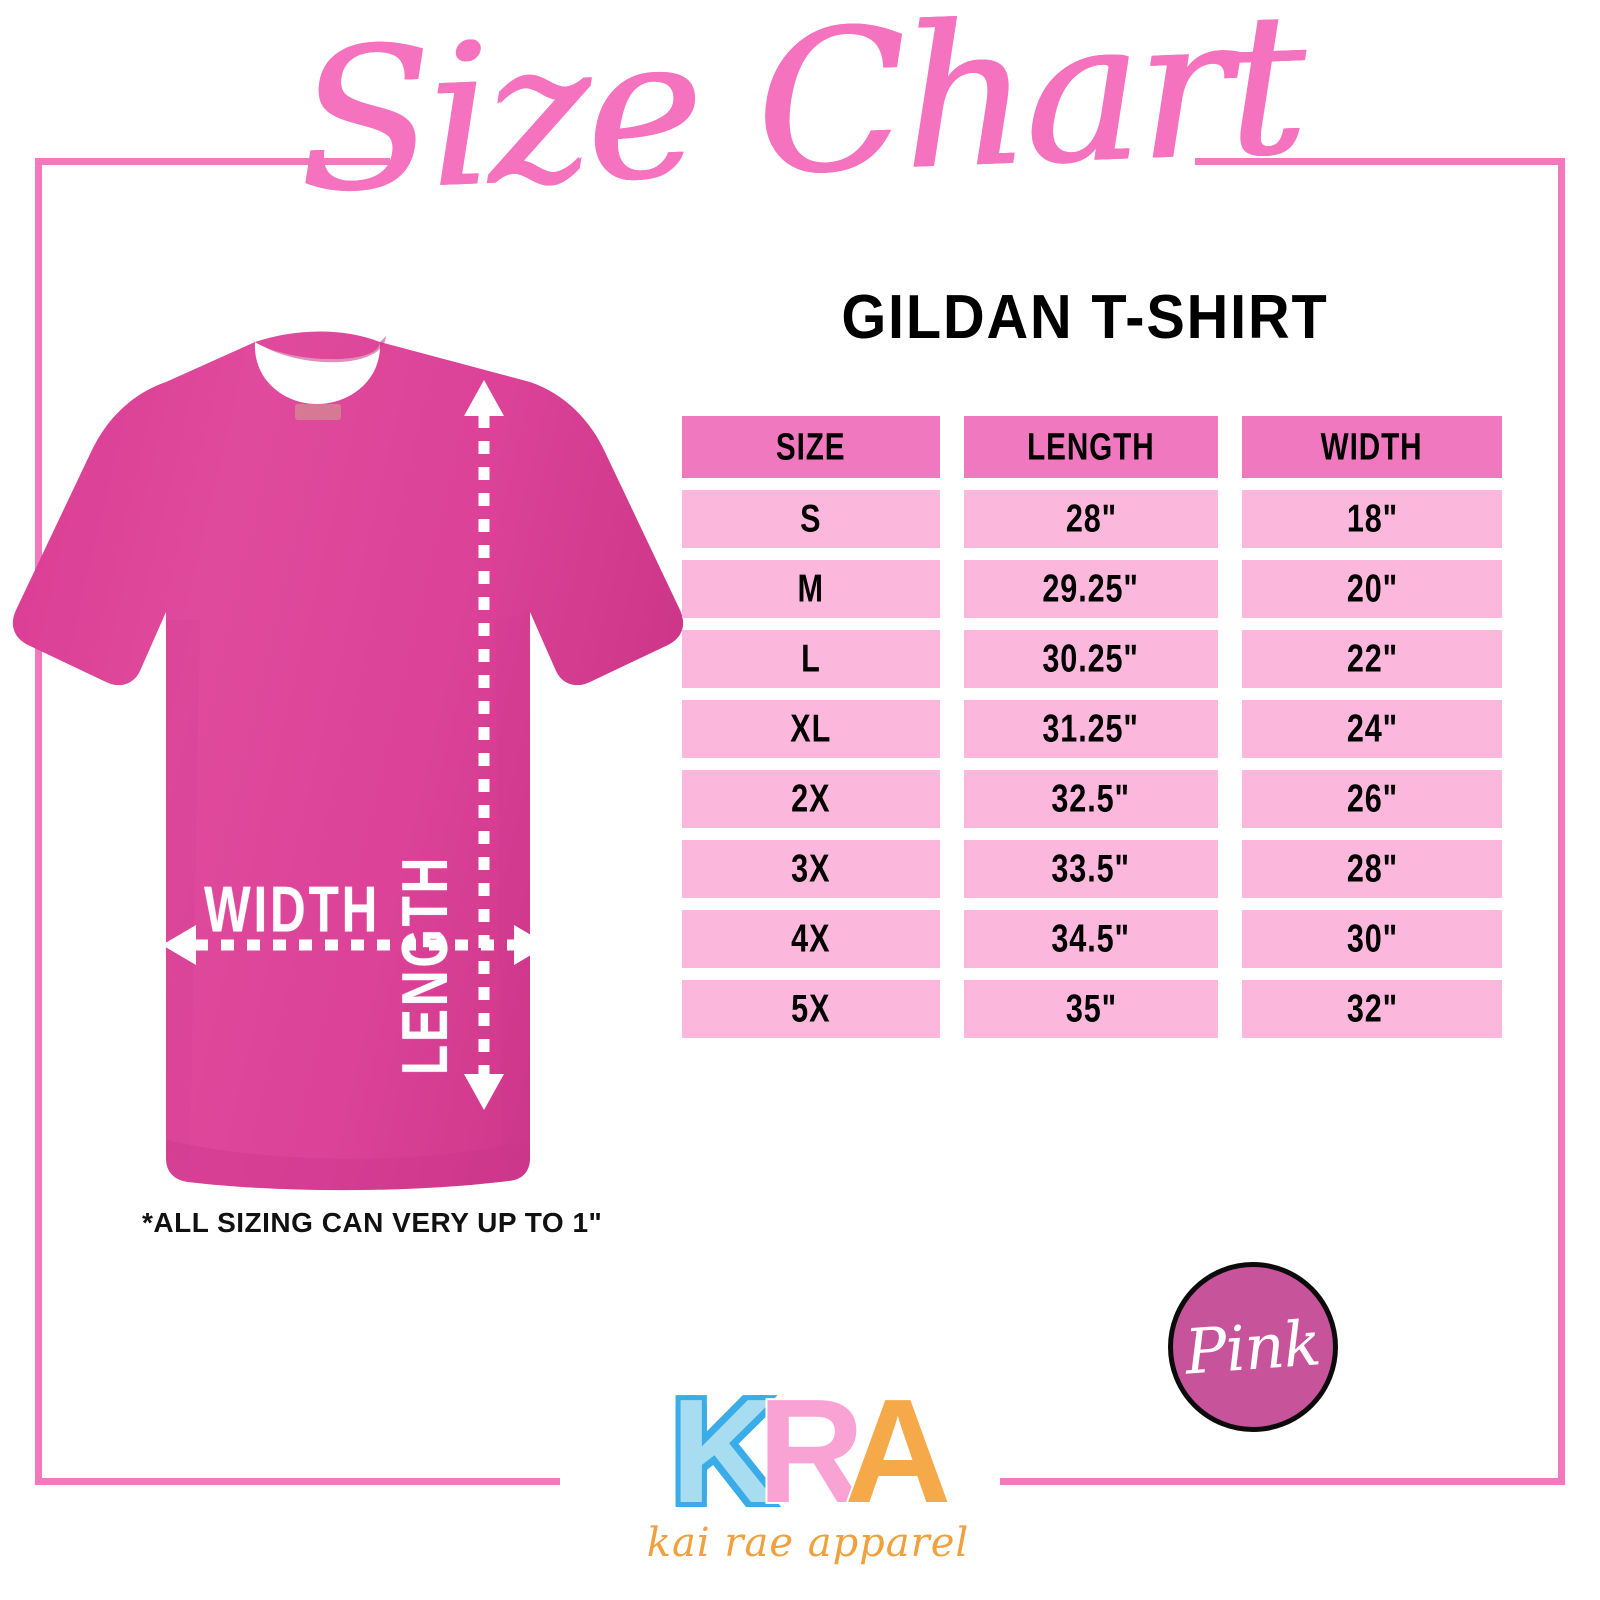  Describe the element at coordinates (292, 910) in the screenshot. I see `shirt-width-label: WIDTH` at that location.